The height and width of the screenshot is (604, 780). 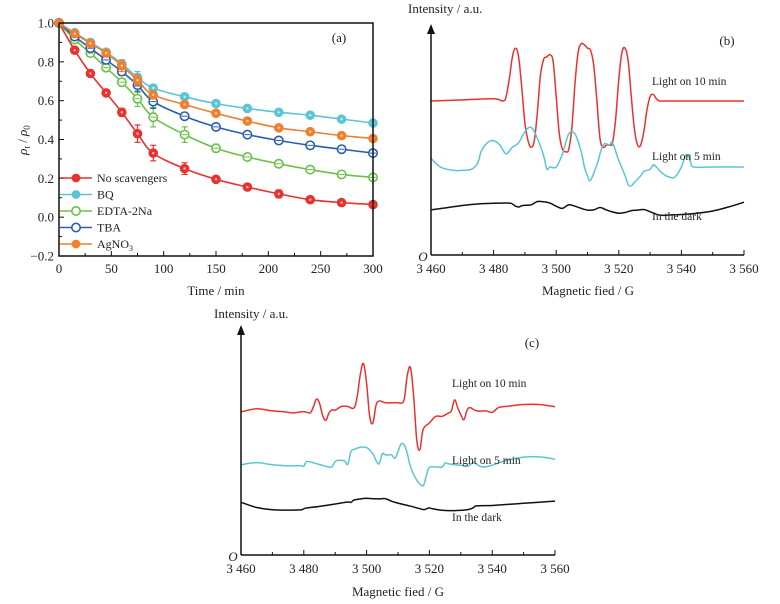 What do you see at coordinates (430, 268) in the screenshot?
I see `x-tick-label: 3 460` at bounding box center [430, 268].